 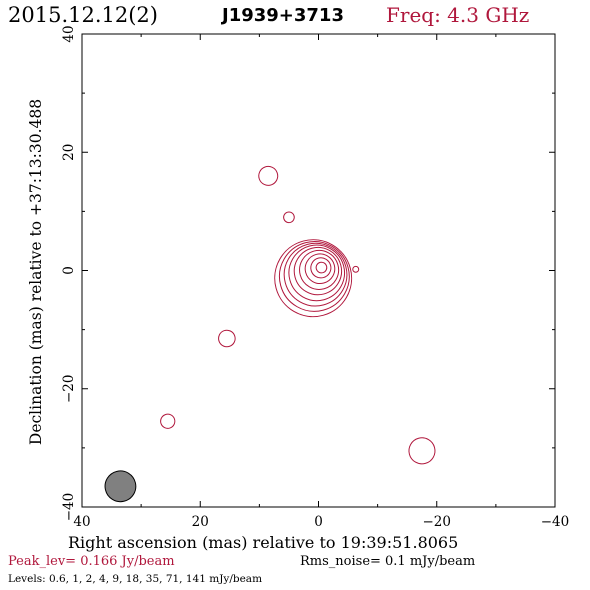 I want to click on x-tick-label: 40, so click(x=81, y=522).